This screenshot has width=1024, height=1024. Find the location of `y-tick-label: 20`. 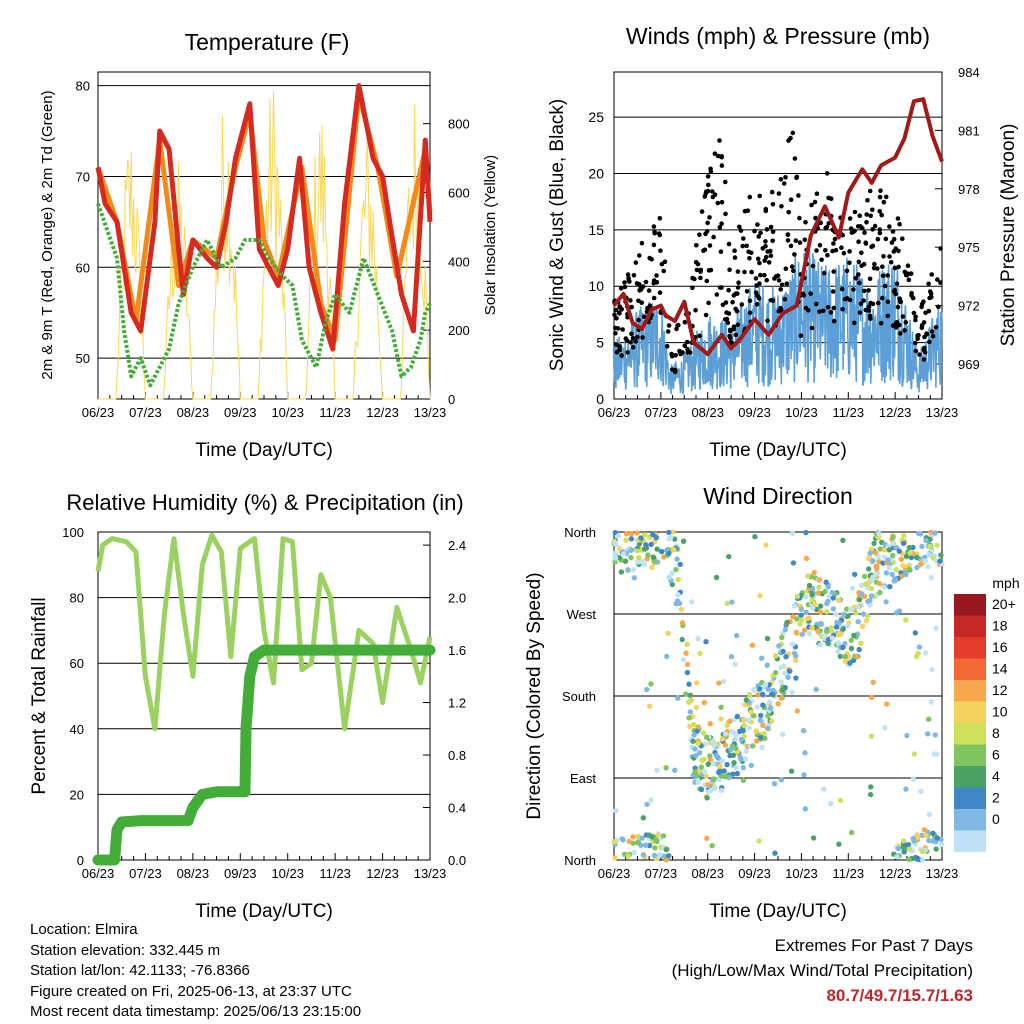

y-tick-label: 20 is located at coordinates (596, 173).